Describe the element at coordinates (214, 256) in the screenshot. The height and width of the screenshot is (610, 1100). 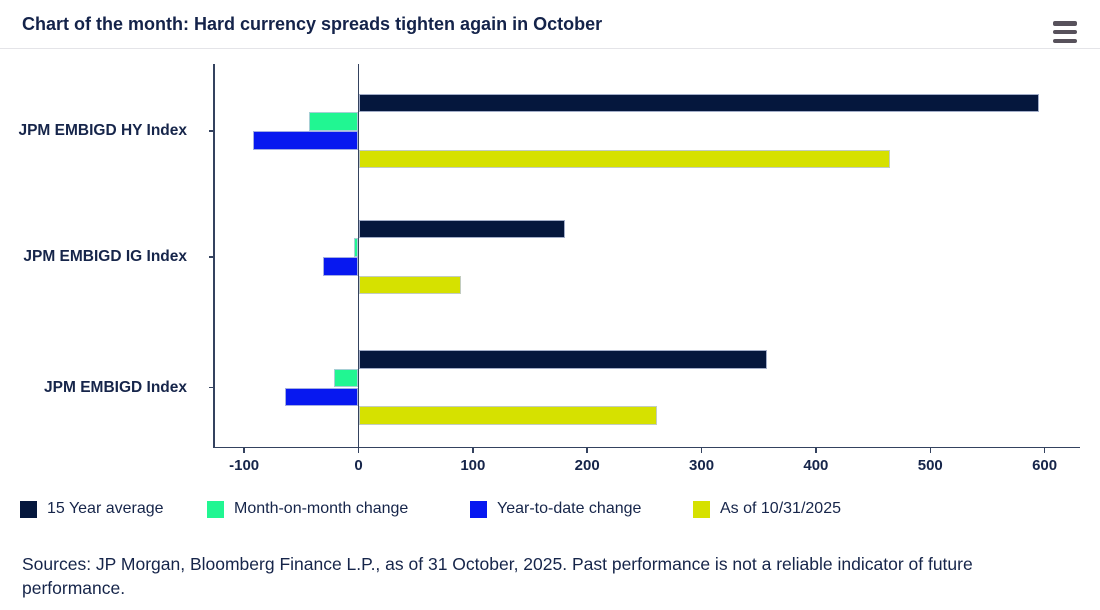
I see `y-axis-line` at that location.